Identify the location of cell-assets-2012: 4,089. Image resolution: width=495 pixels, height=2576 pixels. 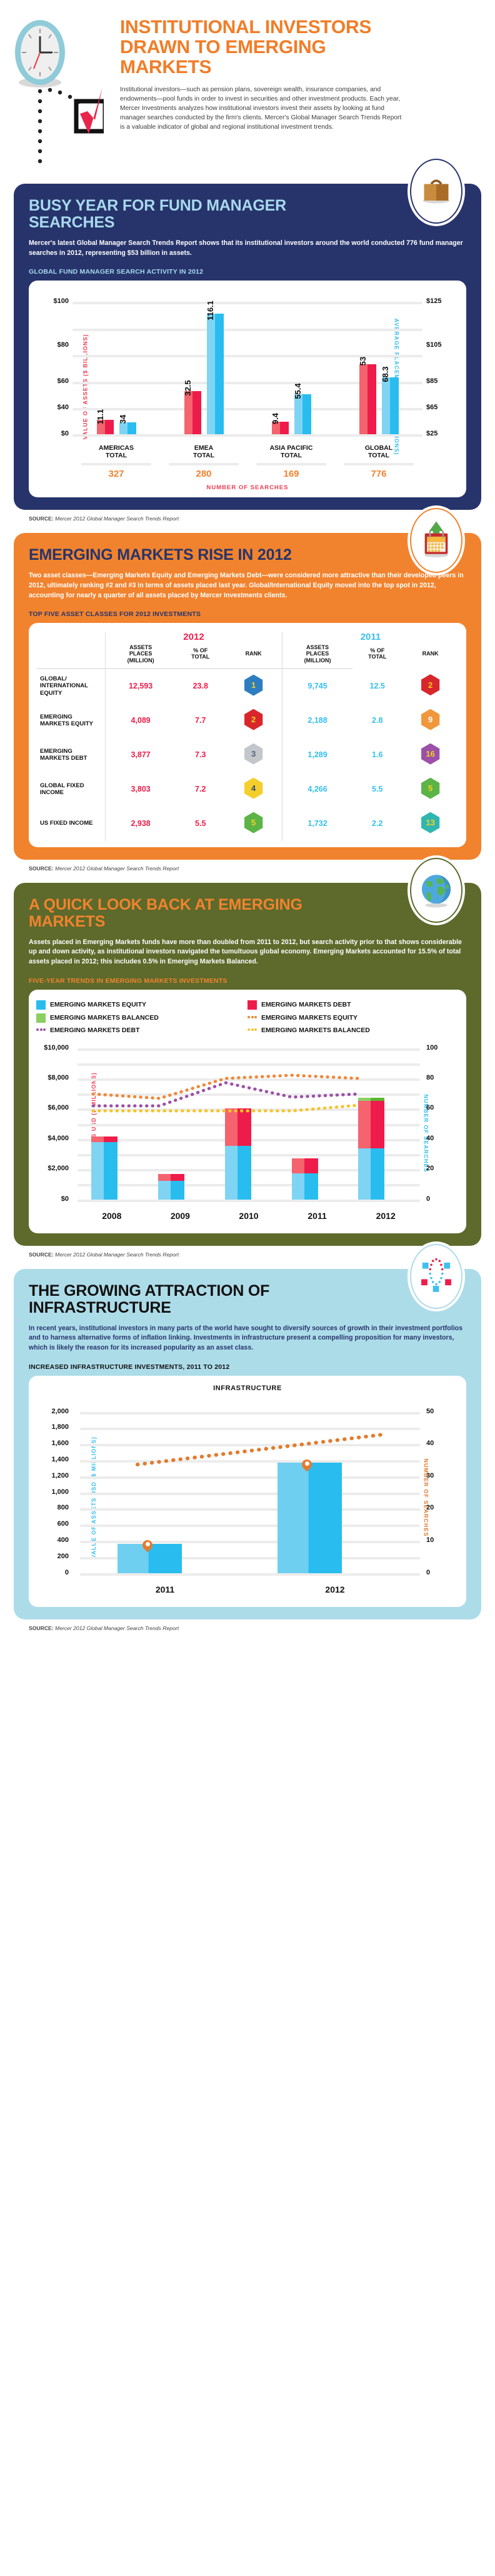
(141, 720).